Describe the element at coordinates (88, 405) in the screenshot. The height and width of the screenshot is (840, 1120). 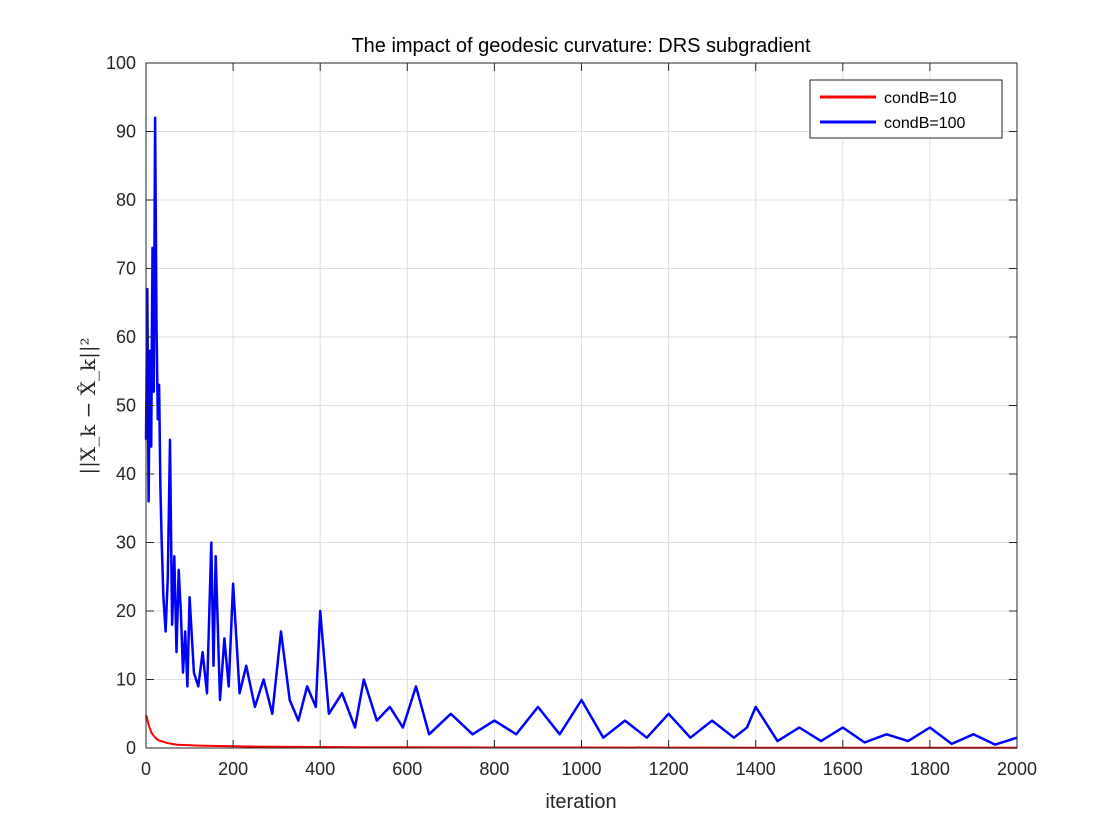
I see `y-axis-label: ||X_k − X̂_k||²` at that location.